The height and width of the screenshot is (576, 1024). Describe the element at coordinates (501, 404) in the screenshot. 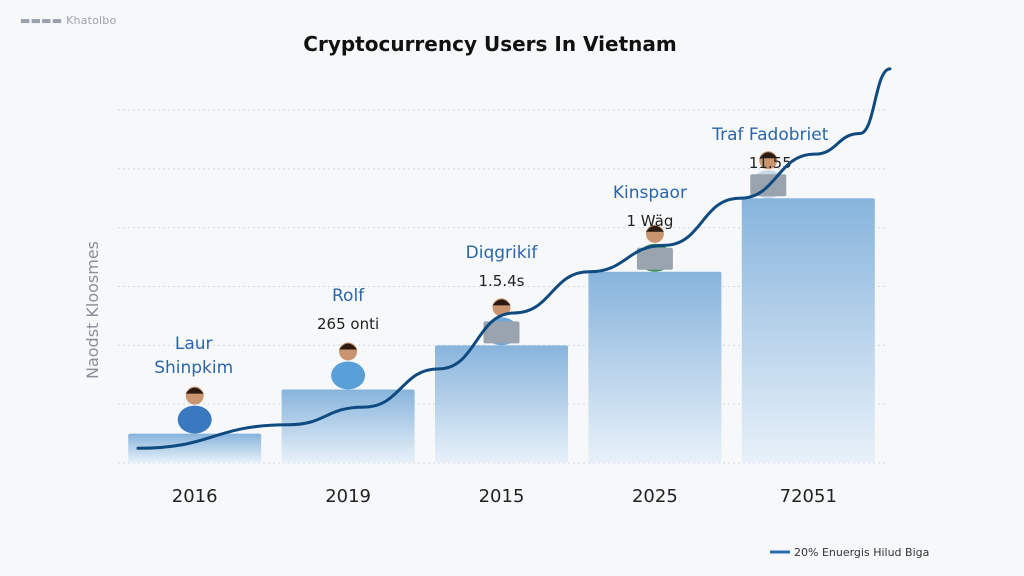

I see `bar-2015` at that location.